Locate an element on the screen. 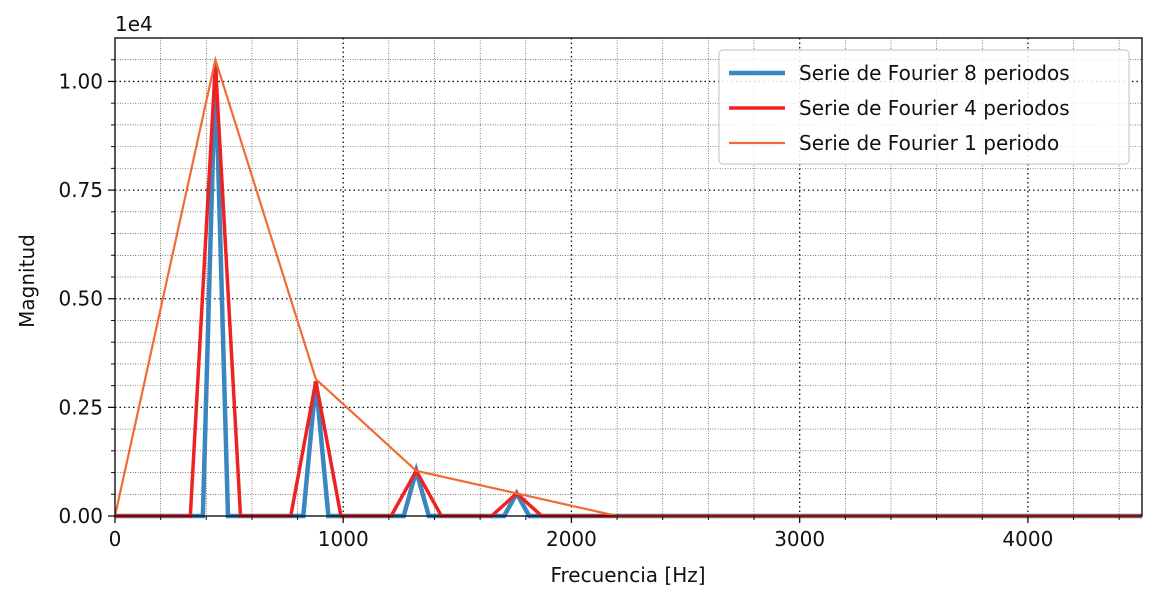  y-tick-label: 0.50 is located at coordinates (80, 299).